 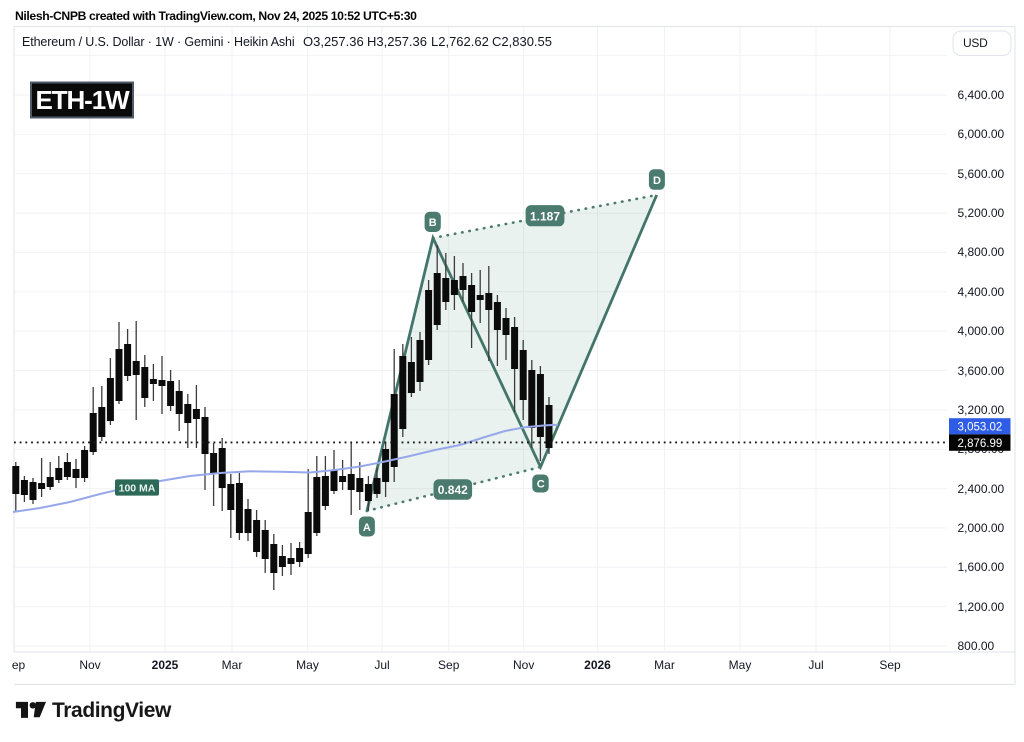 What do you see at coordinates (333, 41) in the screenshot?
I see `svg-text: O3,257.36` at bounding box center [333, 41].